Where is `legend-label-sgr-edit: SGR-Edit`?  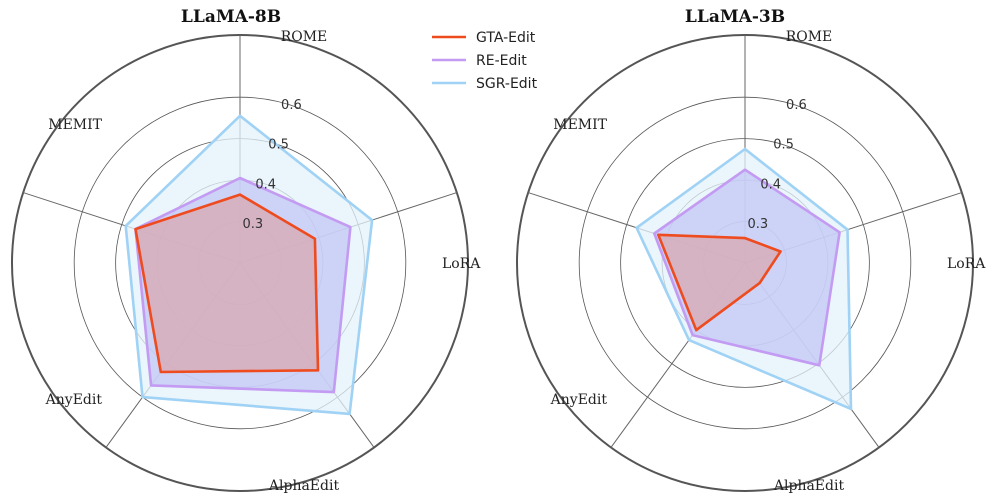
legend-label-sgr-edit: SGR-Edit is located at coordinates (507, 84).